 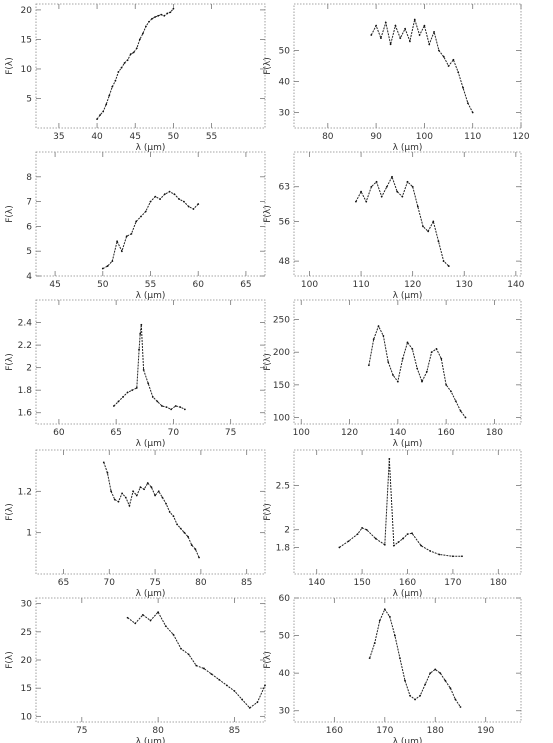 I want to click on y-tick-label: 10, so click(x=27, y=717).